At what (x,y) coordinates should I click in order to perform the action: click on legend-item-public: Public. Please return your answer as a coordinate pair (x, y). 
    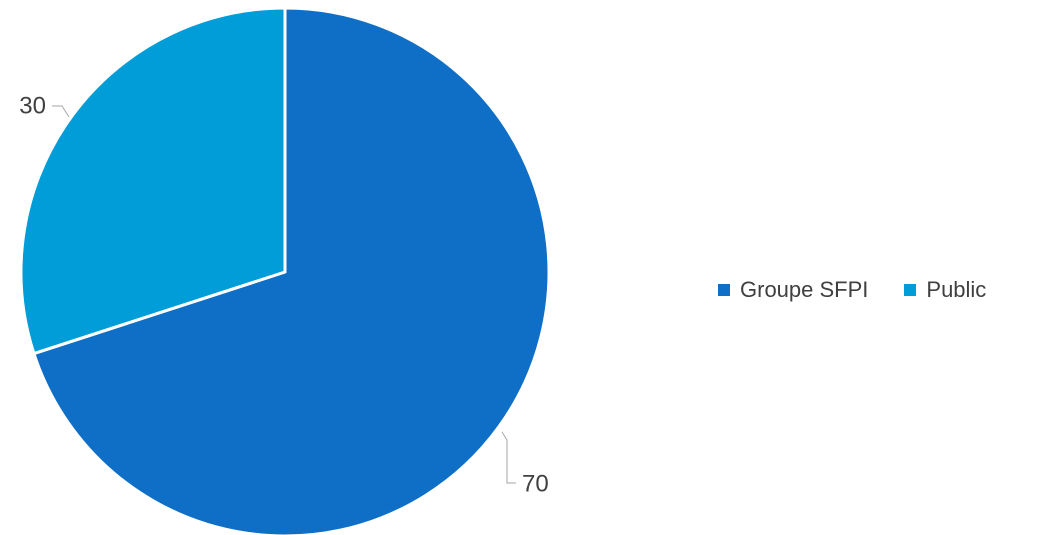
    Looking at the image, I should click on (945, 290).